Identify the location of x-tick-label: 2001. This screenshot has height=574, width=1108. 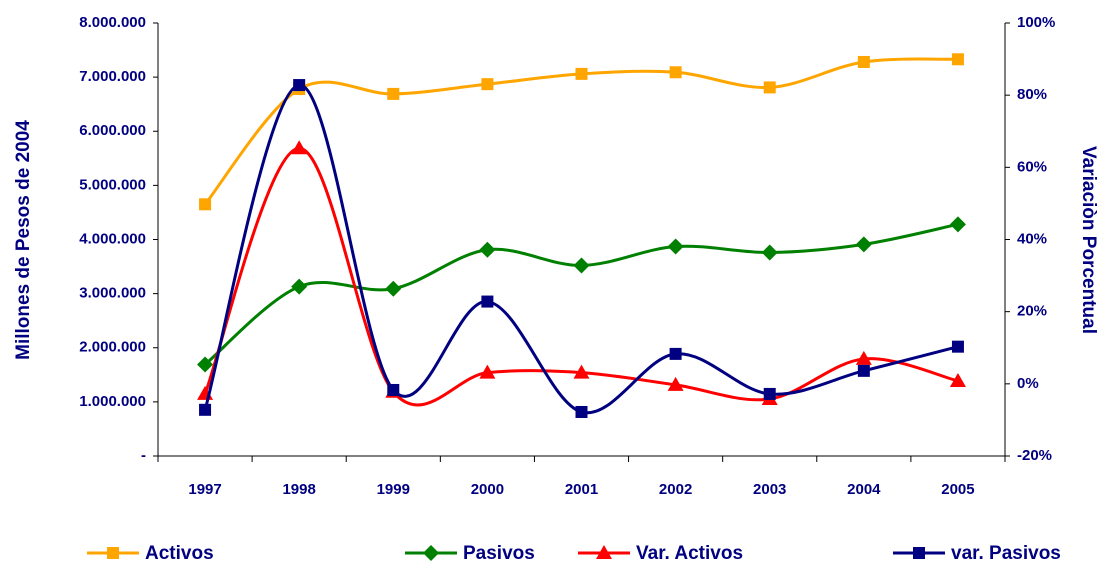
(581, 489).